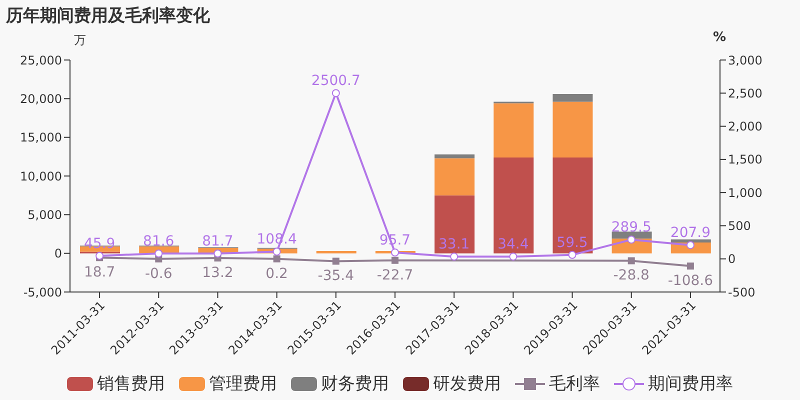  What do you see at coordinates (739, 225) in the screenshot?
I see `y2-tick-label: 500` at bounding box center [739, 225].